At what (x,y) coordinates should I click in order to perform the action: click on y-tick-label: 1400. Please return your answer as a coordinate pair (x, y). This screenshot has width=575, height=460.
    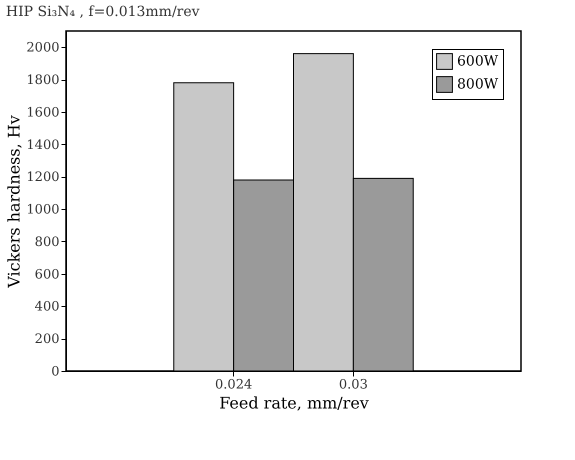
    Looking at the image, I should click on (43, 145).